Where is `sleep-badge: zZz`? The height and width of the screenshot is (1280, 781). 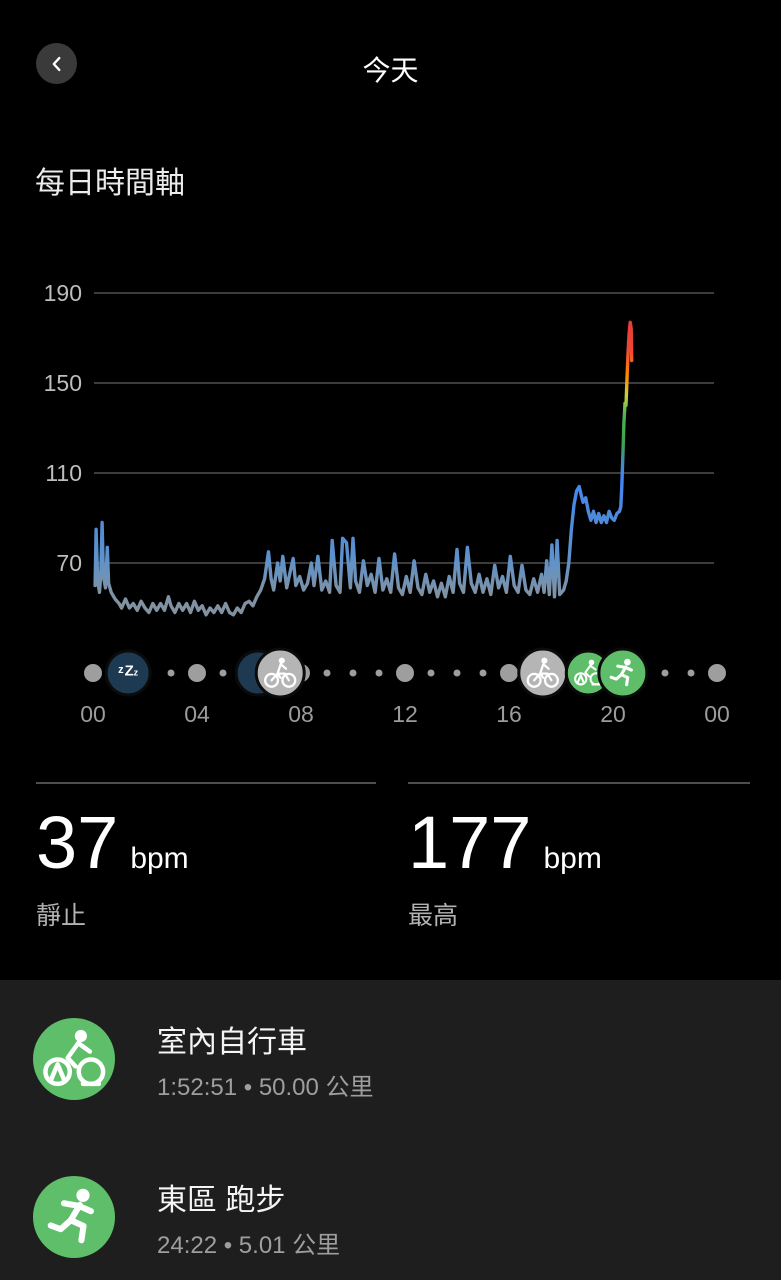
sleep-badge: zZz is located at coordinates (128, 673).